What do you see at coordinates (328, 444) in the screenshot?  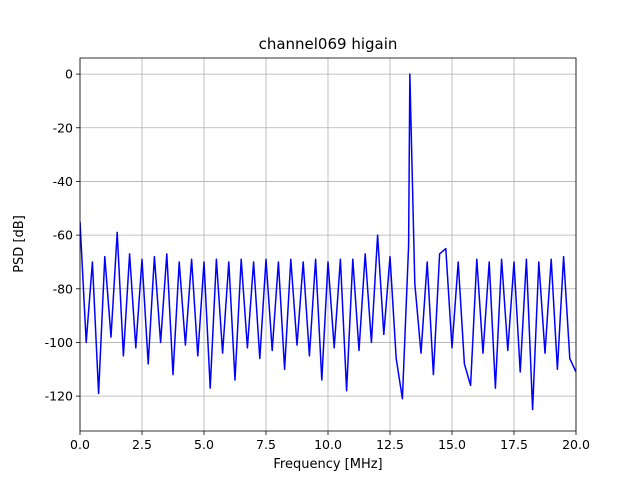 I see `x-tick-label: 10.0` at bounding box center [328, 444].